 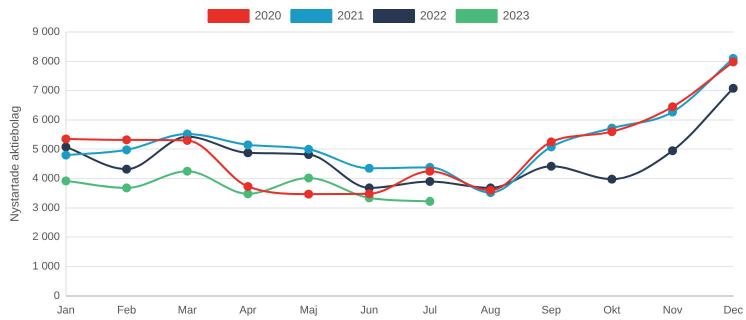 What do you see at coordinates (126, 310) in the screenshot?
I see `x-tick-label: Feb` at bounding box center [126, 310].